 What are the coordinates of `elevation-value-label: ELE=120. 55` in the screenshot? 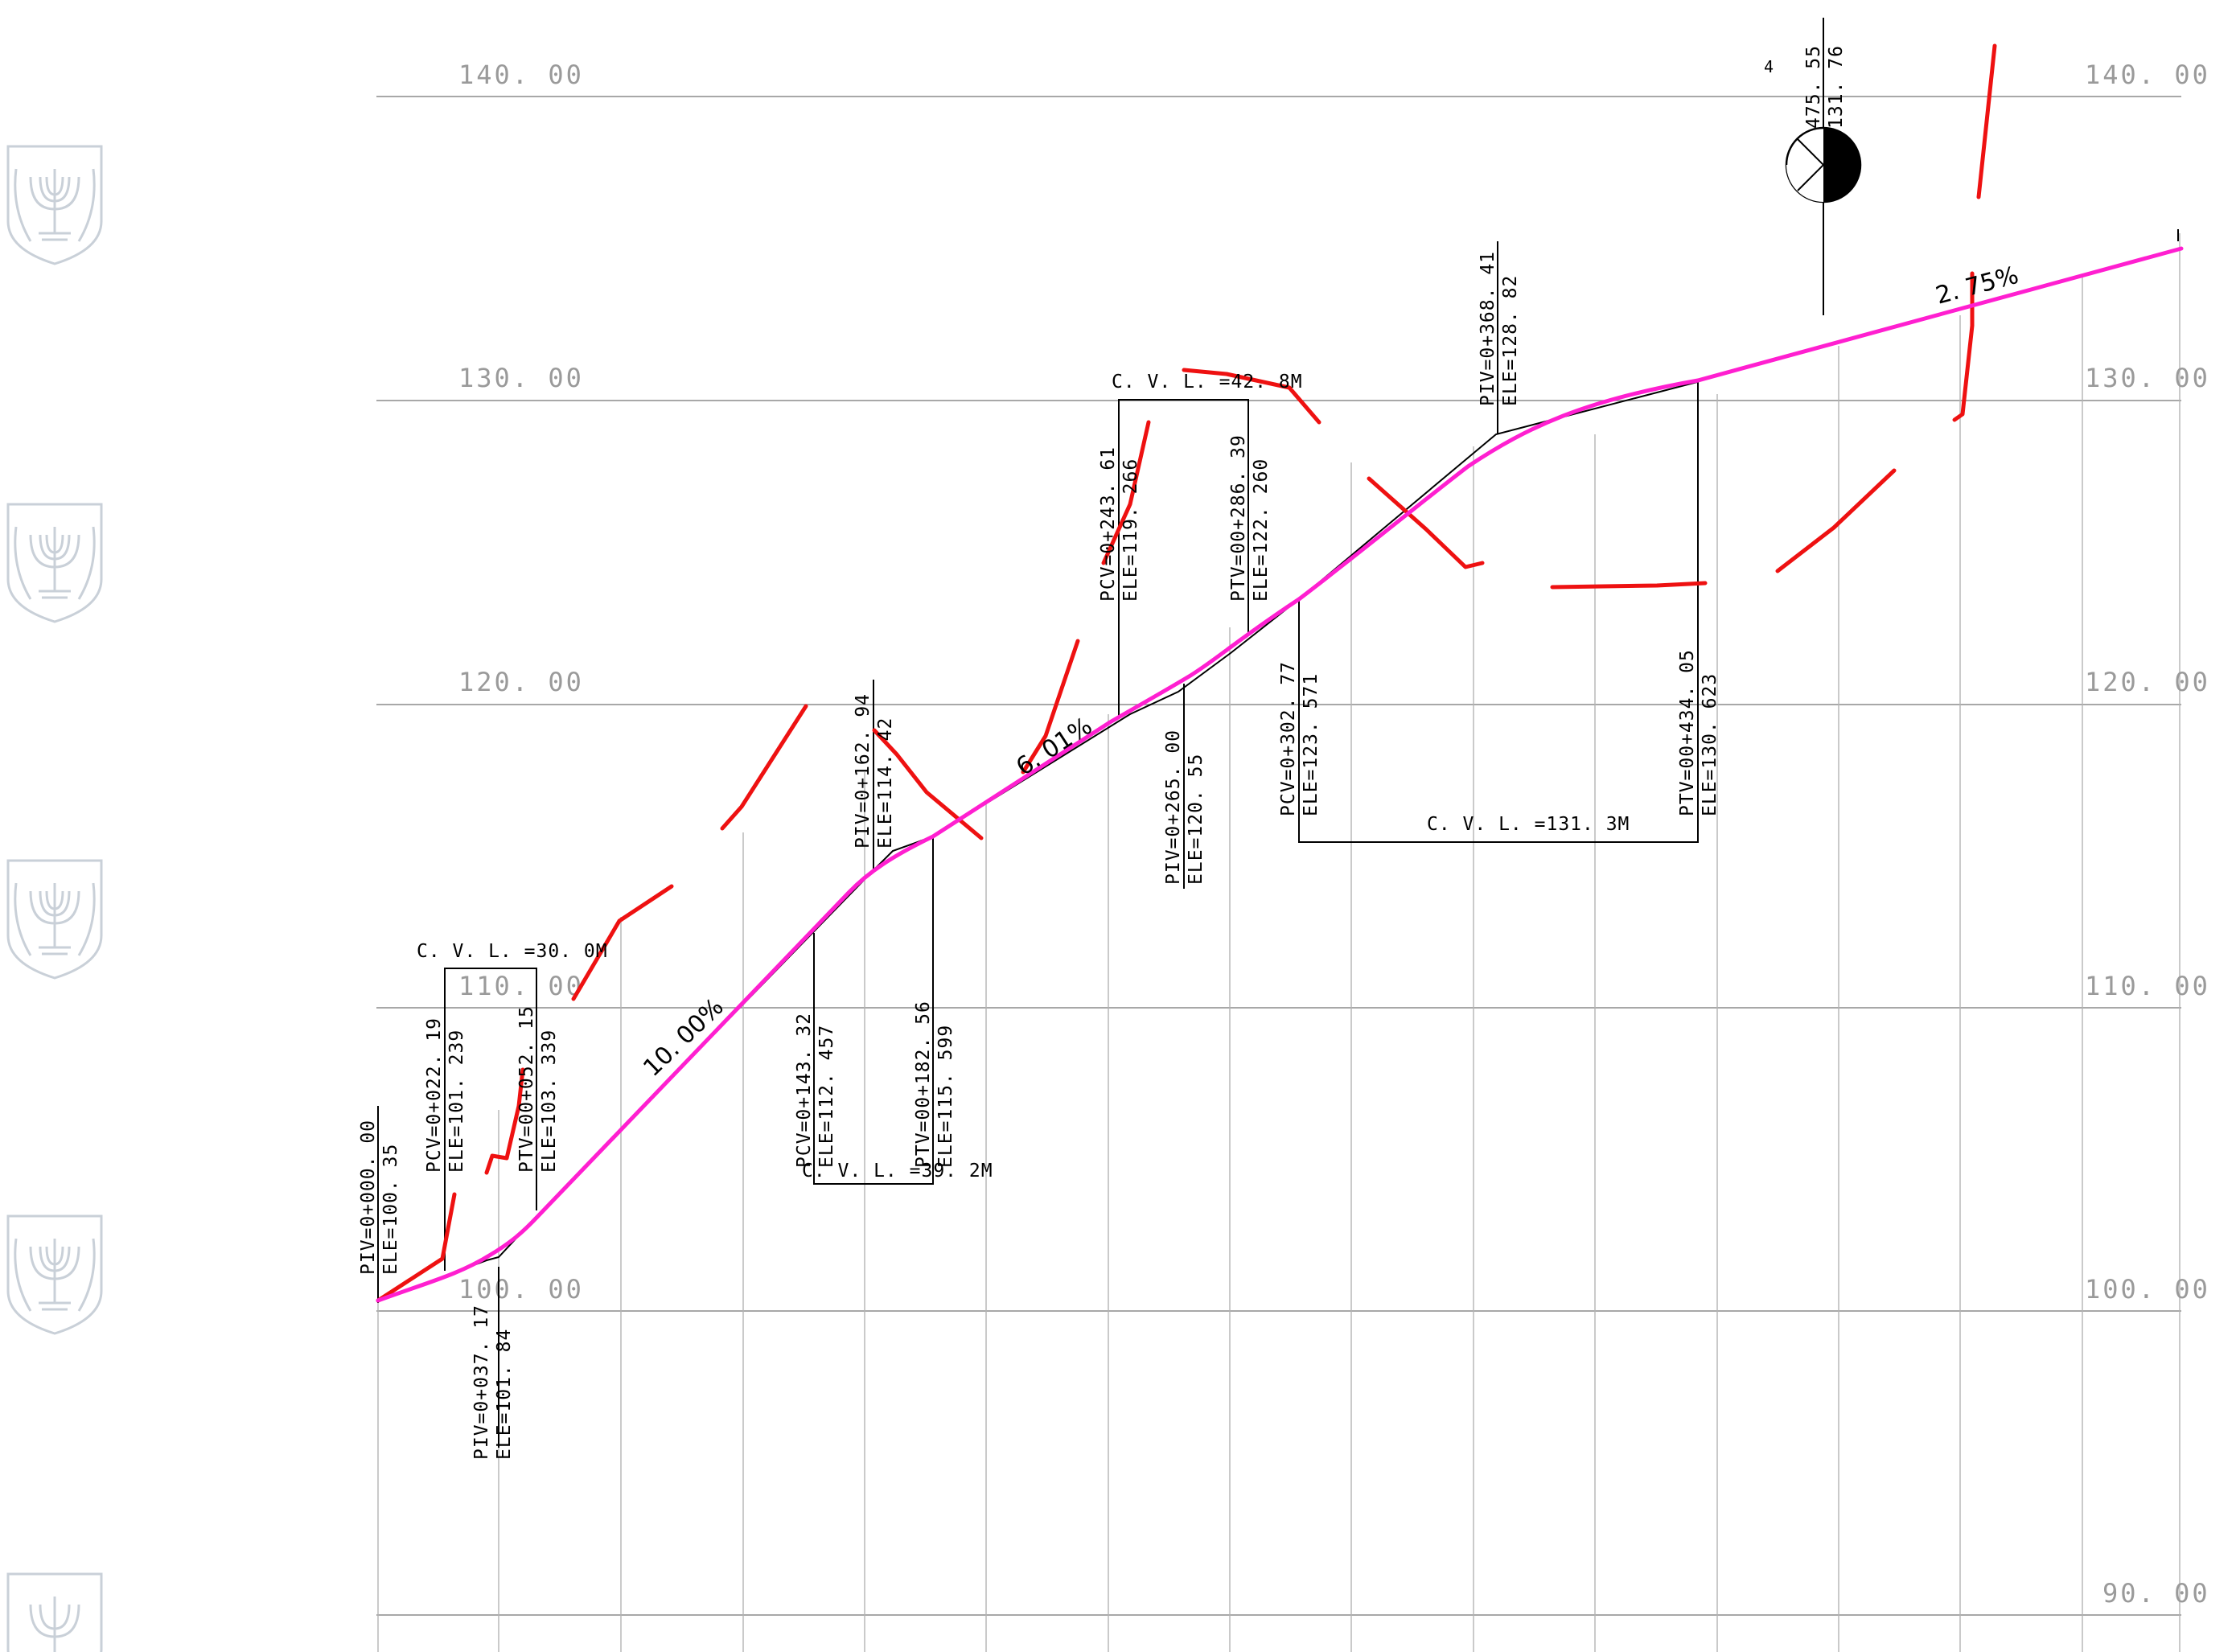 It's located at (1196, 819).